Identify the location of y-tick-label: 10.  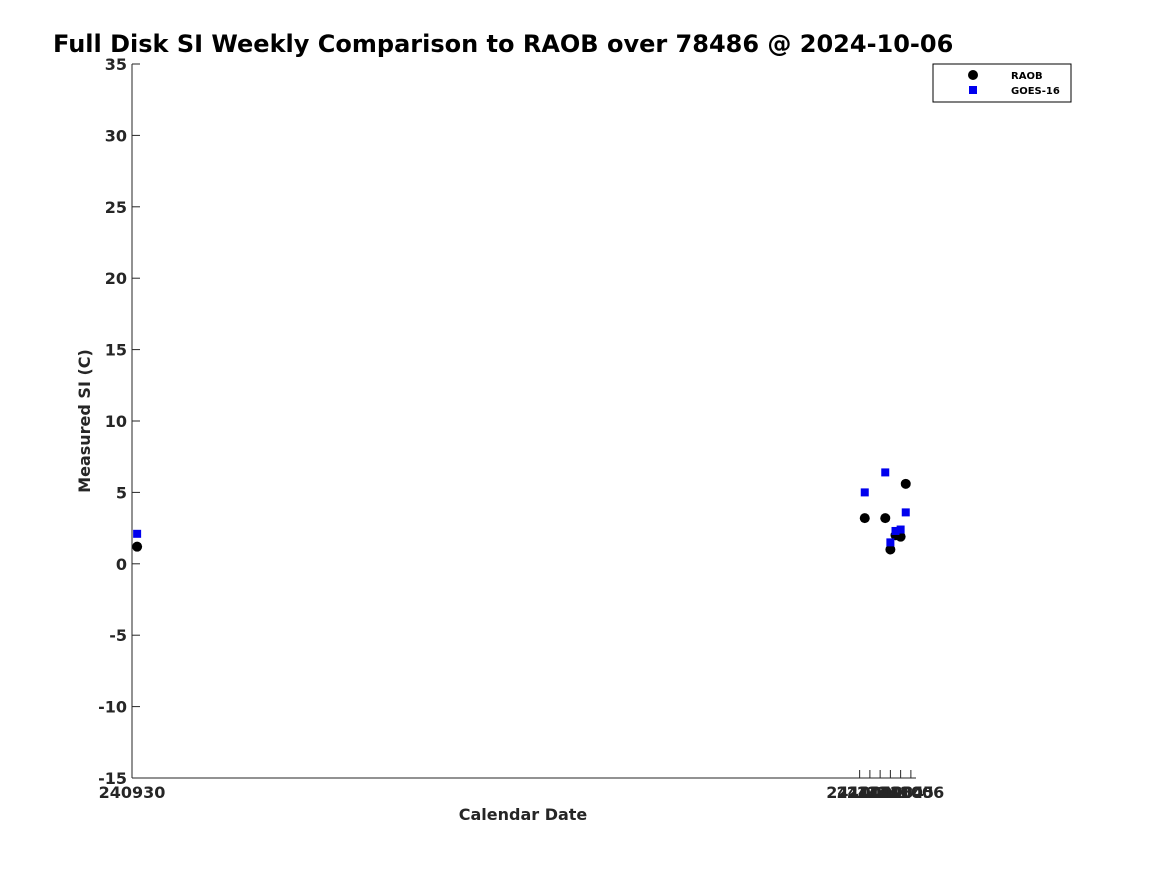
(116, 421).